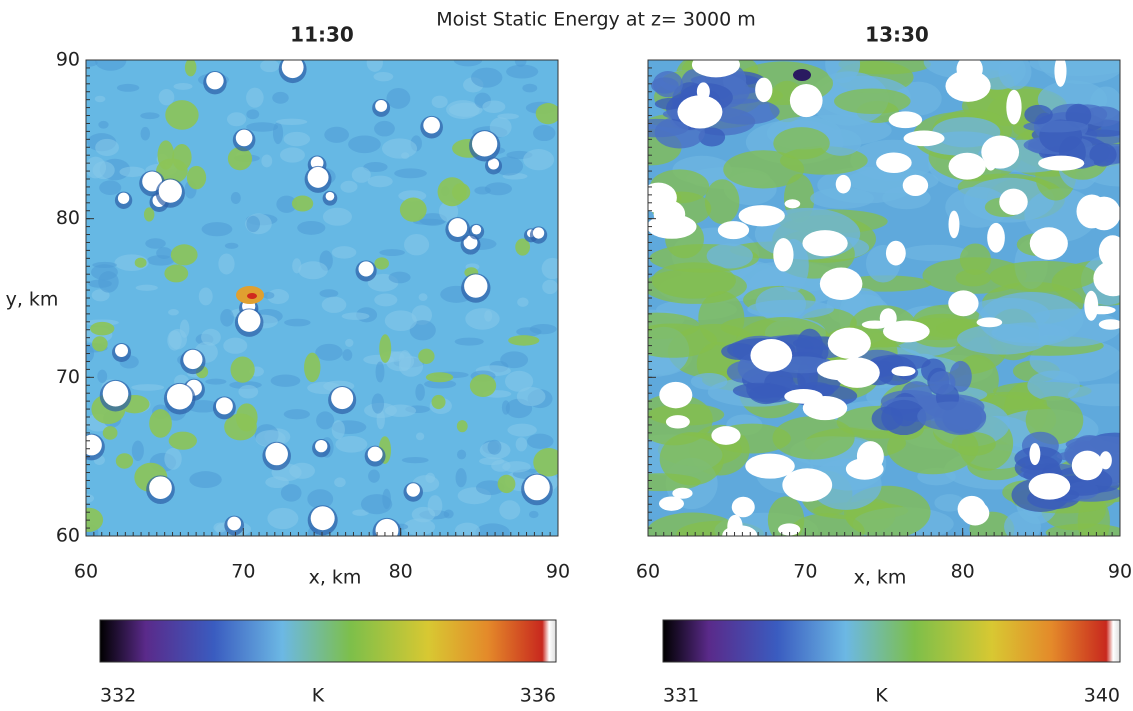 Image resolution: width=1133 pixels, height=711 pixels. Describe the element at coordinates (558, 572) in the screenshot. I see `x-tick-label: 90` at that location.